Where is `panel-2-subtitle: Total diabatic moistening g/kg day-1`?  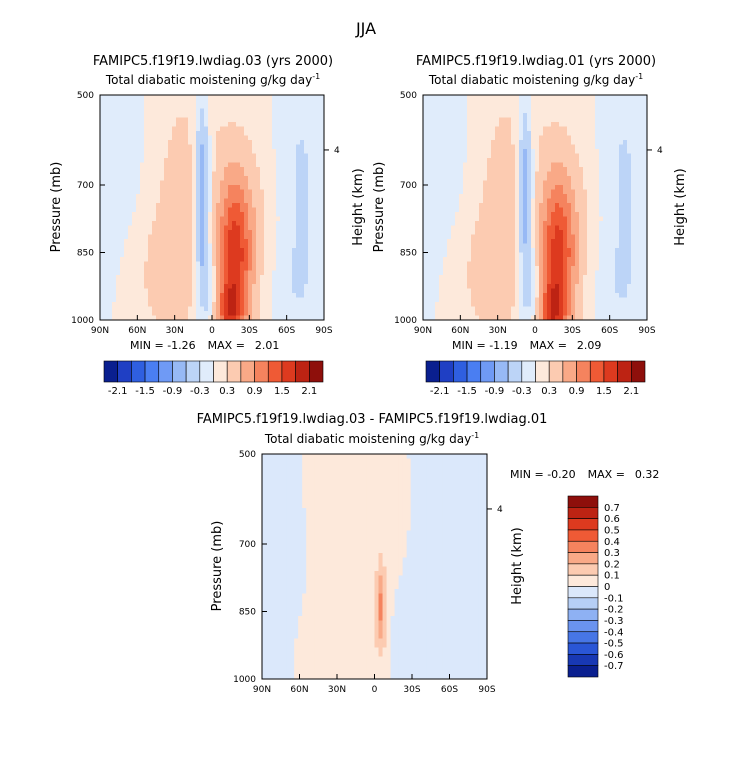 panel-2-subtitle: Total diabatic moistening g/kg day-1 is located at coordinates (535, 79).